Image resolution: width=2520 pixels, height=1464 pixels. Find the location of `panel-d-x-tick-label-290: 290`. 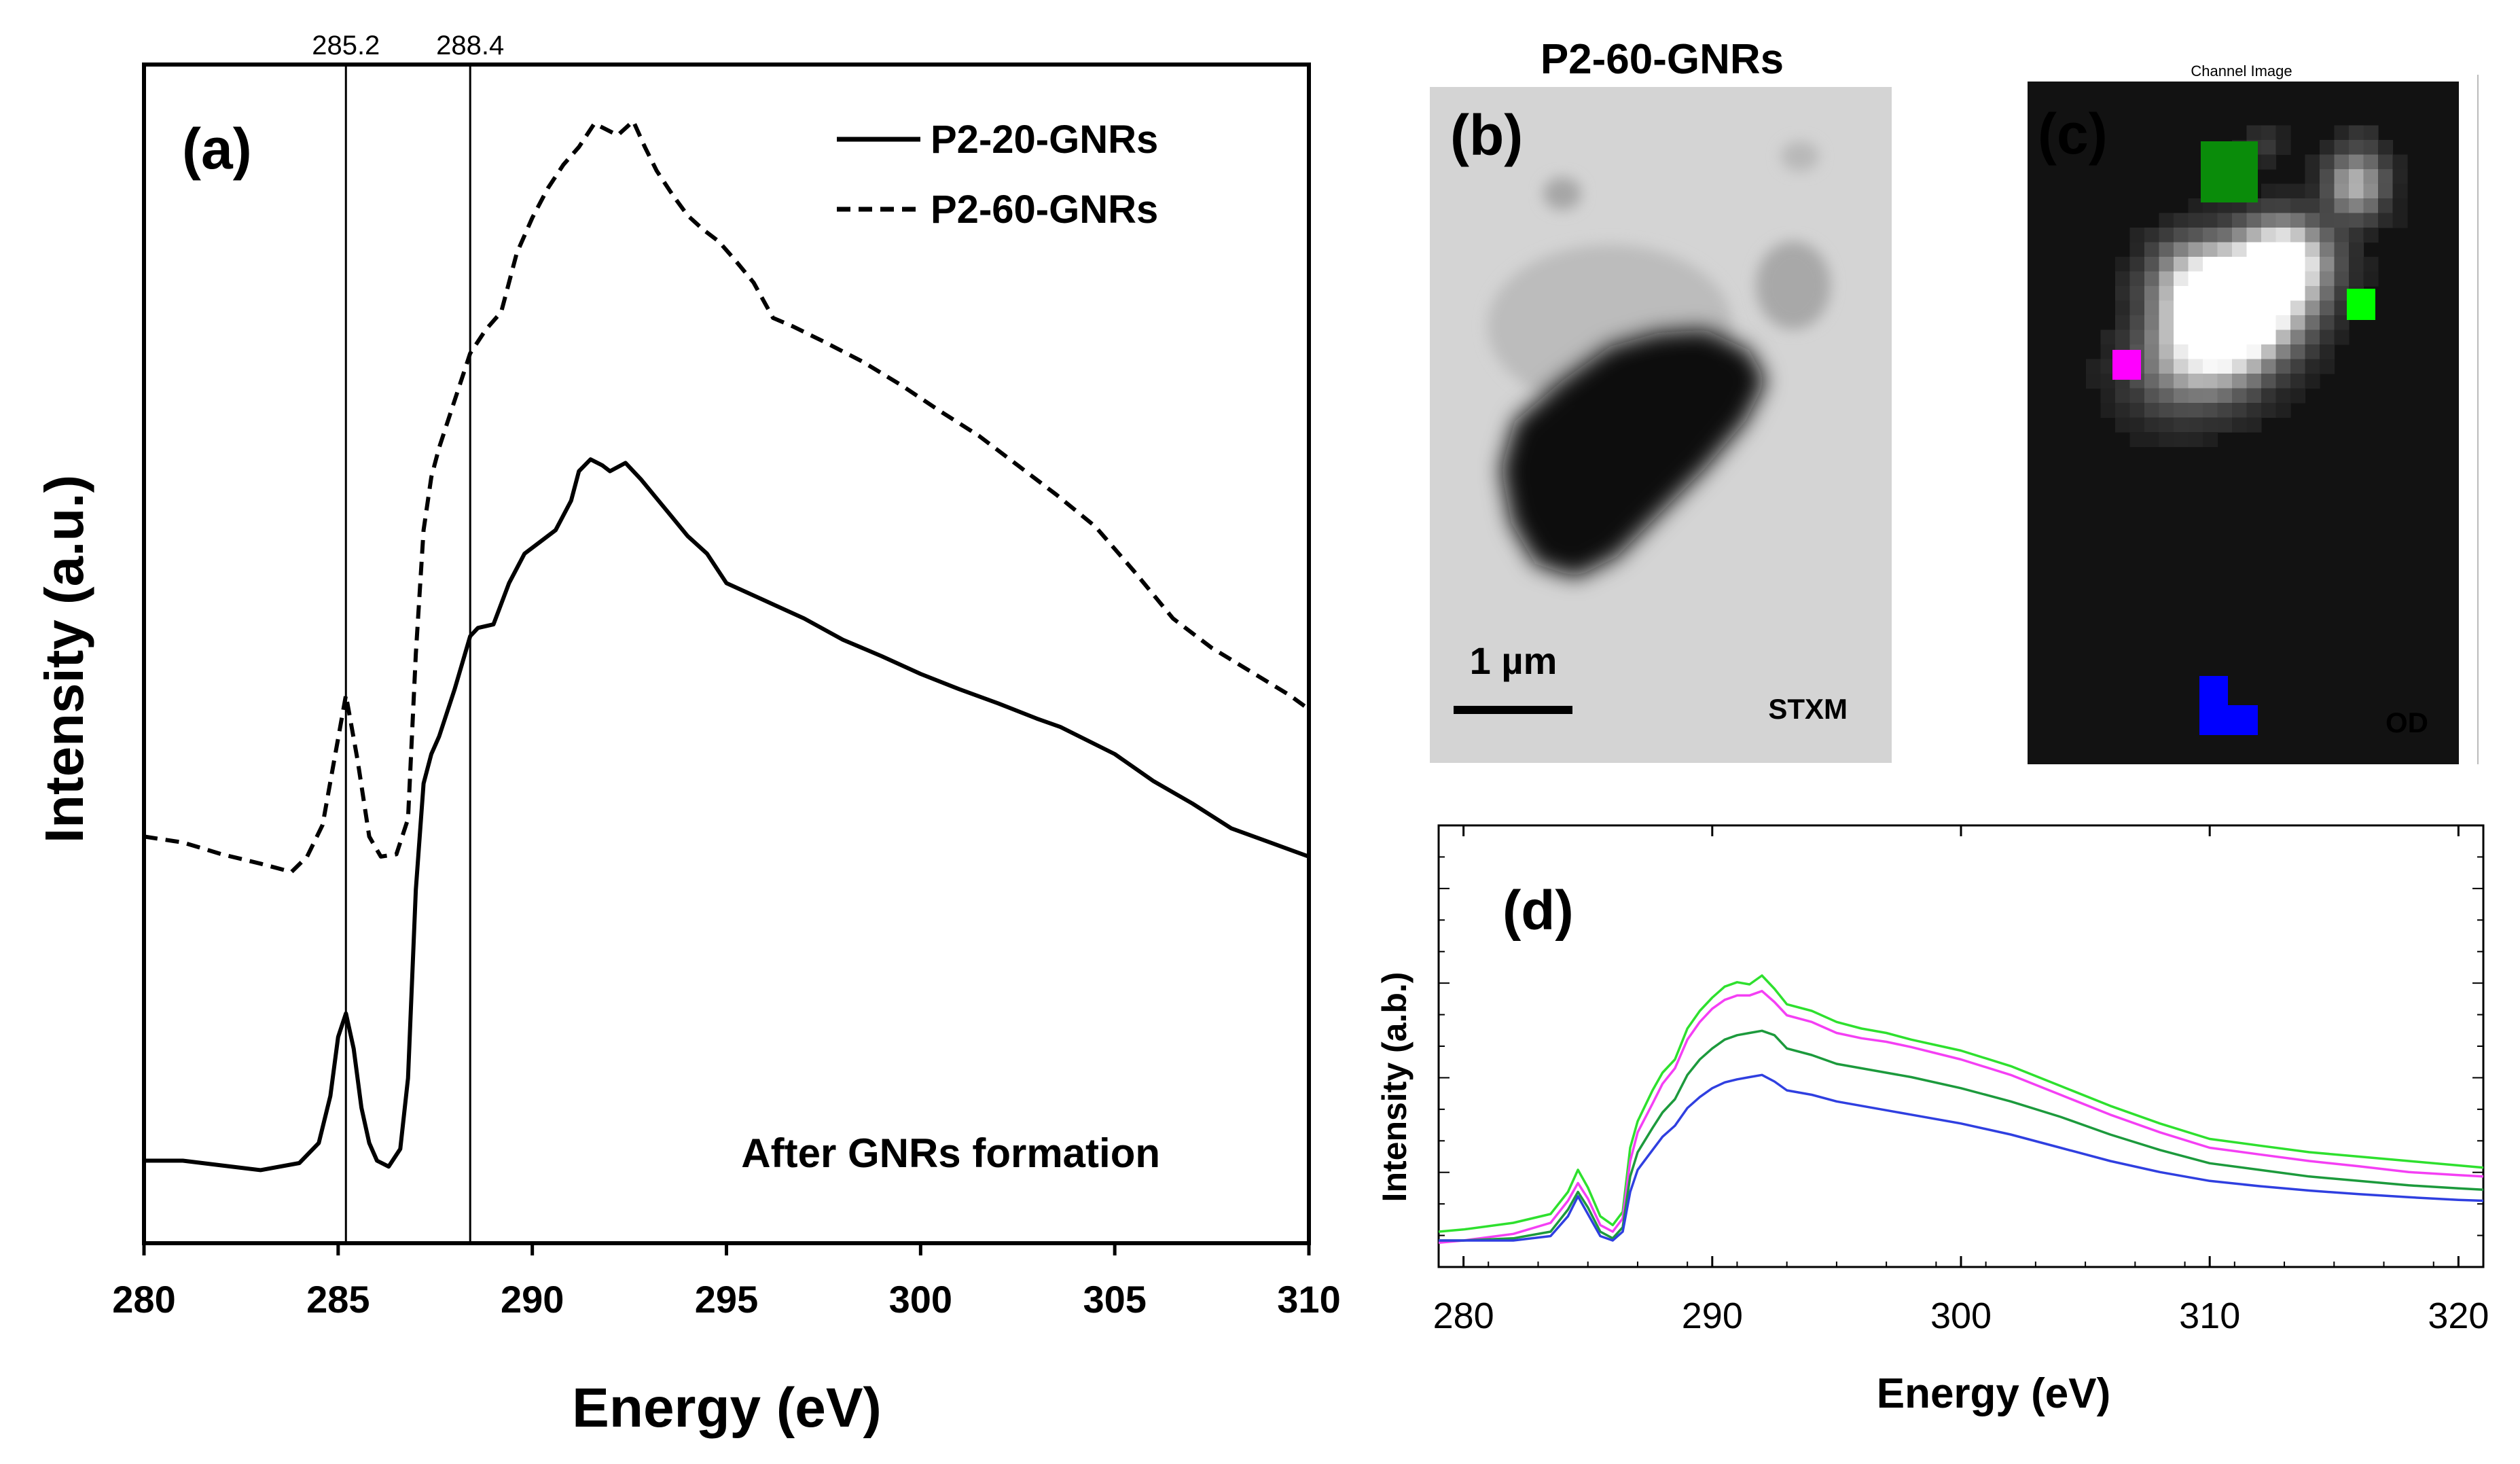

panel-d-x-tick-label-290: 290 is located at coordinates (1712, 1316).